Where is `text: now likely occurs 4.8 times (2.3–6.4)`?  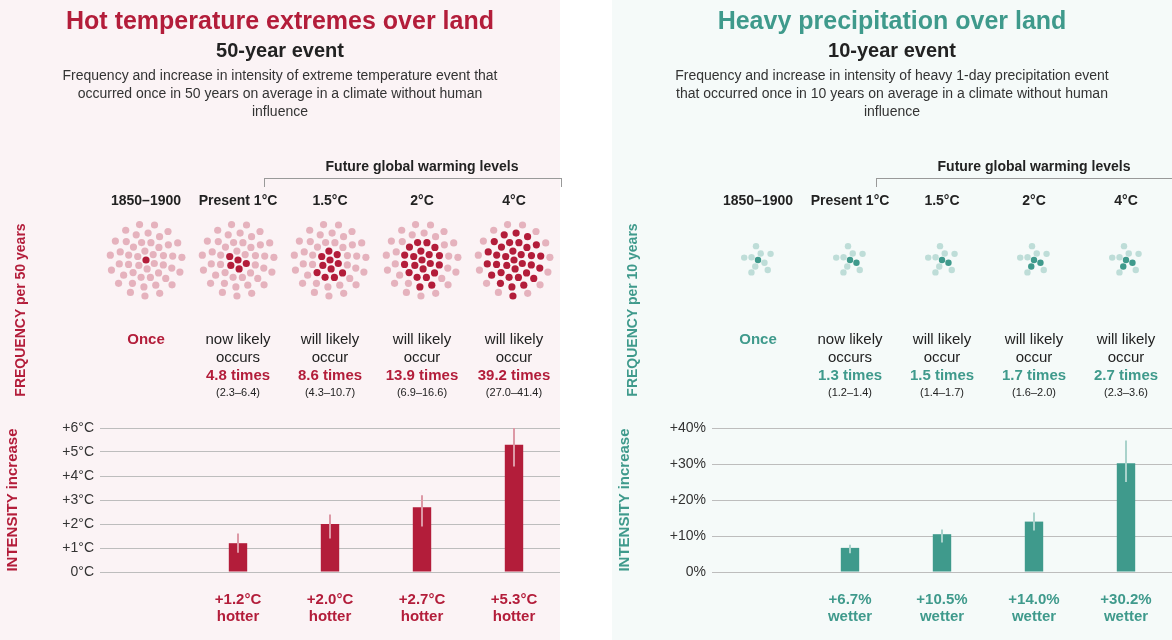
text: now likely occurs 4.8 times (2.3–6.4) is located at coordinates (238, 365).